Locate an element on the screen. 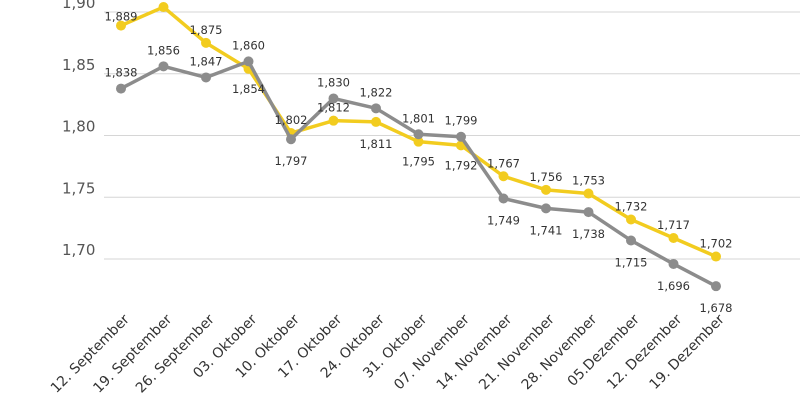 This screenshot has height=400, width=800. data-label-gray: 1,860 is located at coordinates (248, 45).